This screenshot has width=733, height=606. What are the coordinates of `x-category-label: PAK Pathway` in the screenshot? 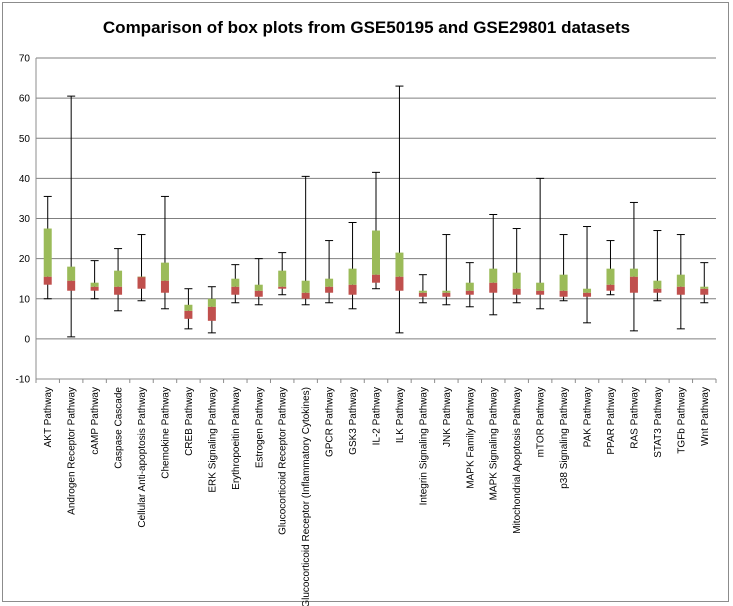 It's located at (588, 417).